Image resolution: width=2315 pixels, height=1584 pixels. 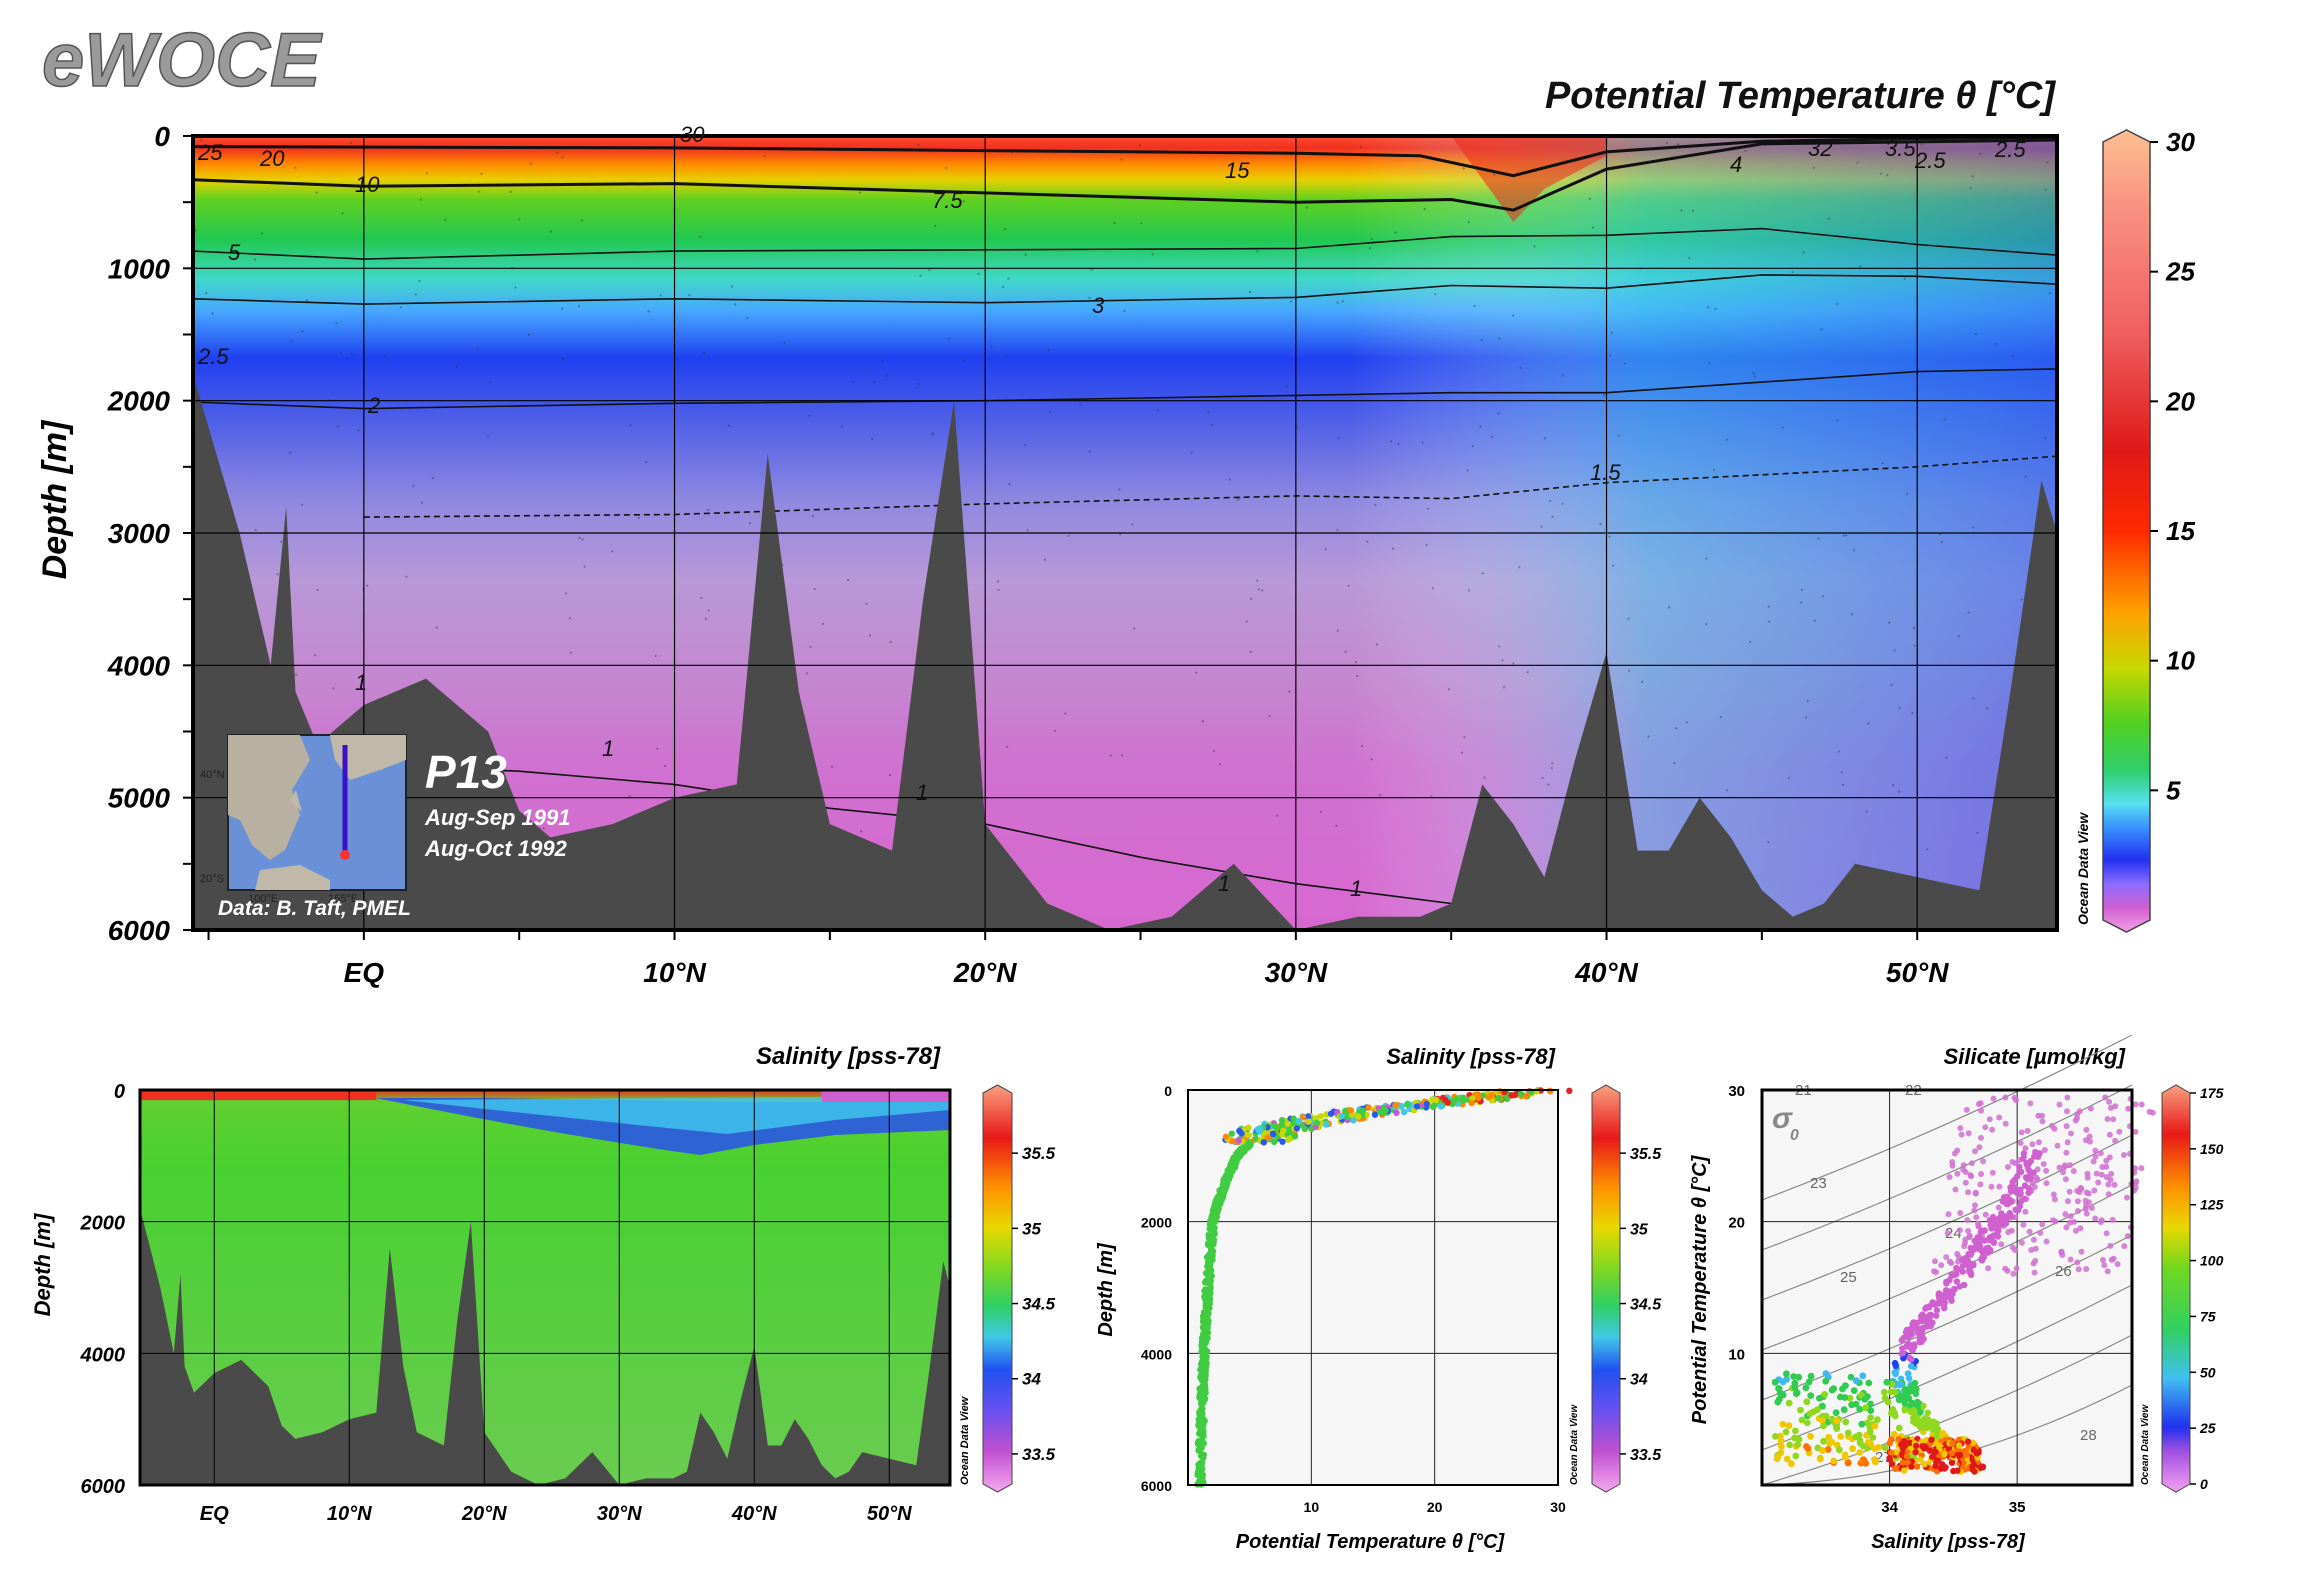 What do you see at coordinates (1007, 1288) in the screenshot?
I see `salinity-colorbar: 35.5 35 34.5 34 33.5 Ocean Data View` at bounding box center [1007, 1288].